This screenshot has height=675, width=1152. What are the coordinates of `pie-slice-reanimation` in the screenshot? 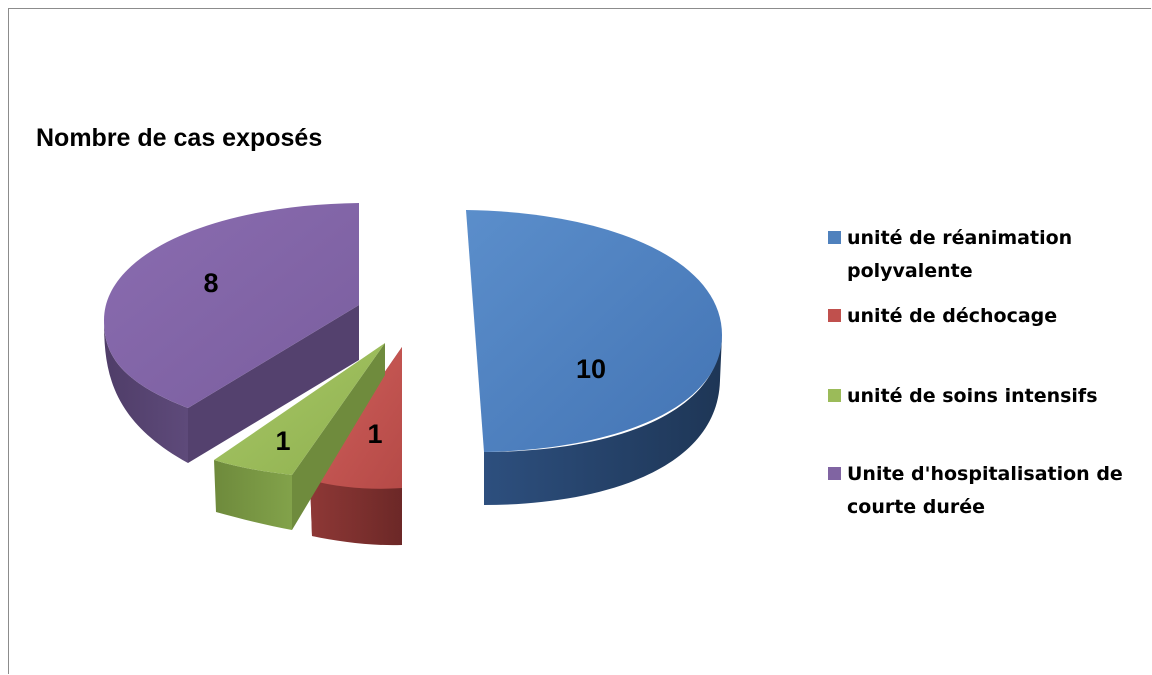 It's located at (594, 357).